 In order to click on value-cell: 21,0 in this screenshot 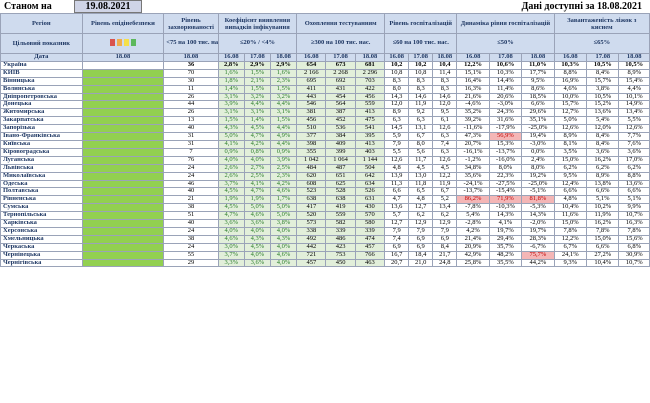, I will do `click(421, 263)`.